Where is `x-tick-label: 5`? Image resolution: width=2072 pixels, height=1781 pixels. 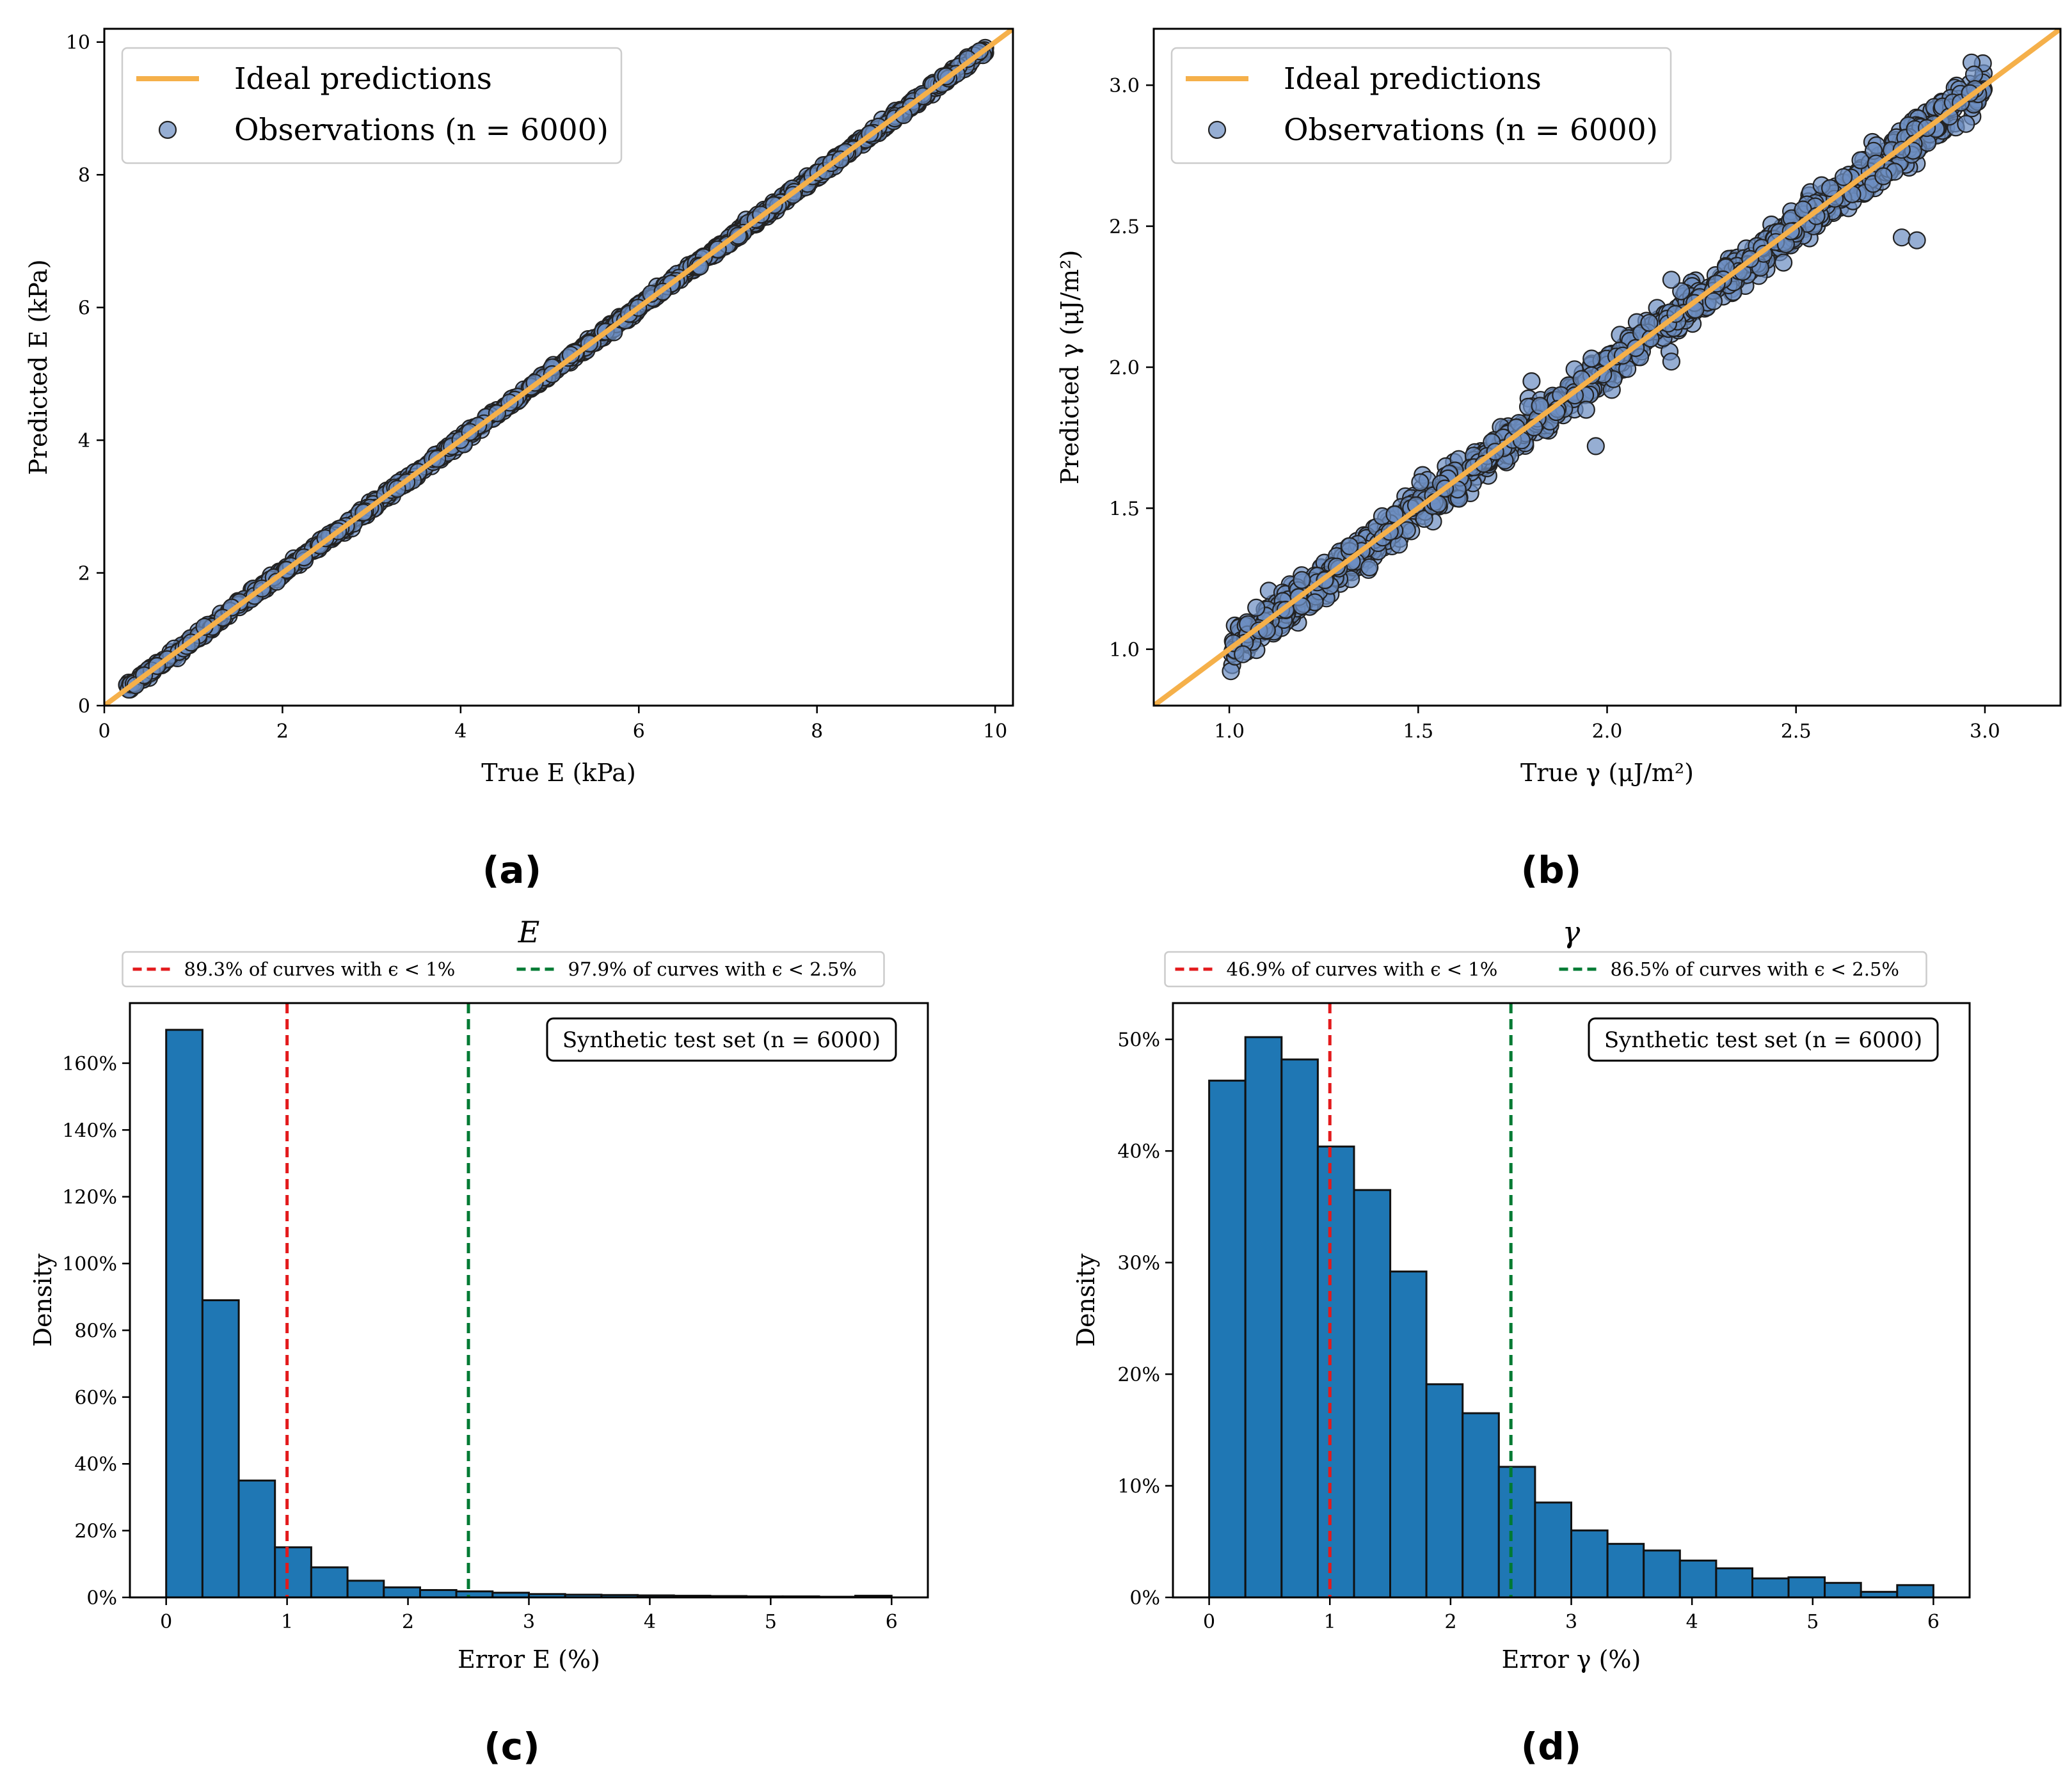 x-tick-label: 5 is located at coordinates (771, 1622).